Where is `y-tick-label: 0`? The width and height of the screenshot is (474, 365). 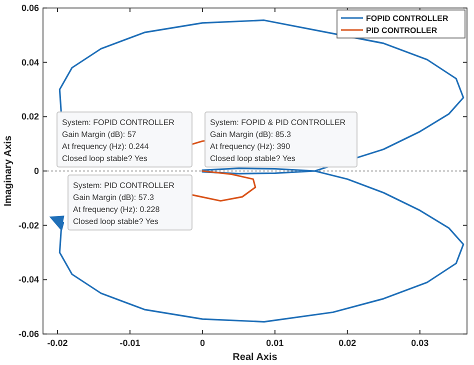
y-tick-label: 0 is located at coordinates (36, 171).